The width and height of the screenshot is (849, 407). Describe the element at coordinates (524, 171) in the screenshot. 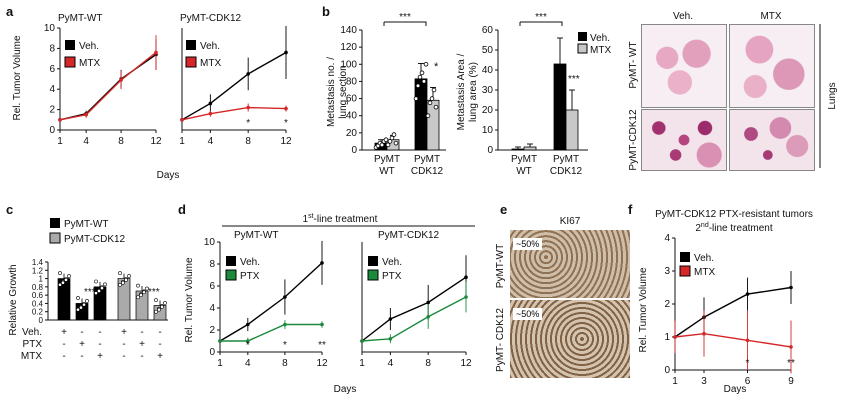

I see `b-right-group1-l2: WT` at that location.